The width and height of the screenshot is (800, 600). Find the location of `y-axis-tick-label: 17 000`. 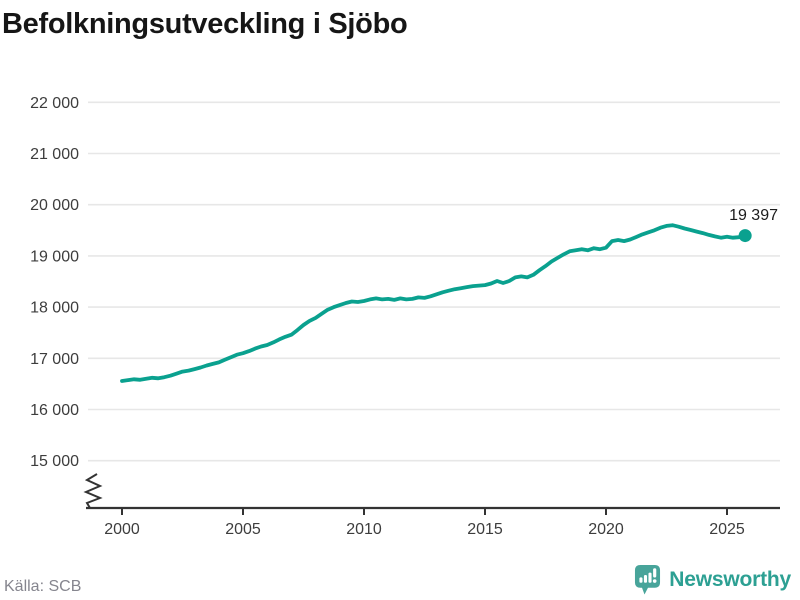

y-axis-tick-label: 17 000 is located at coordinates (54, 359).